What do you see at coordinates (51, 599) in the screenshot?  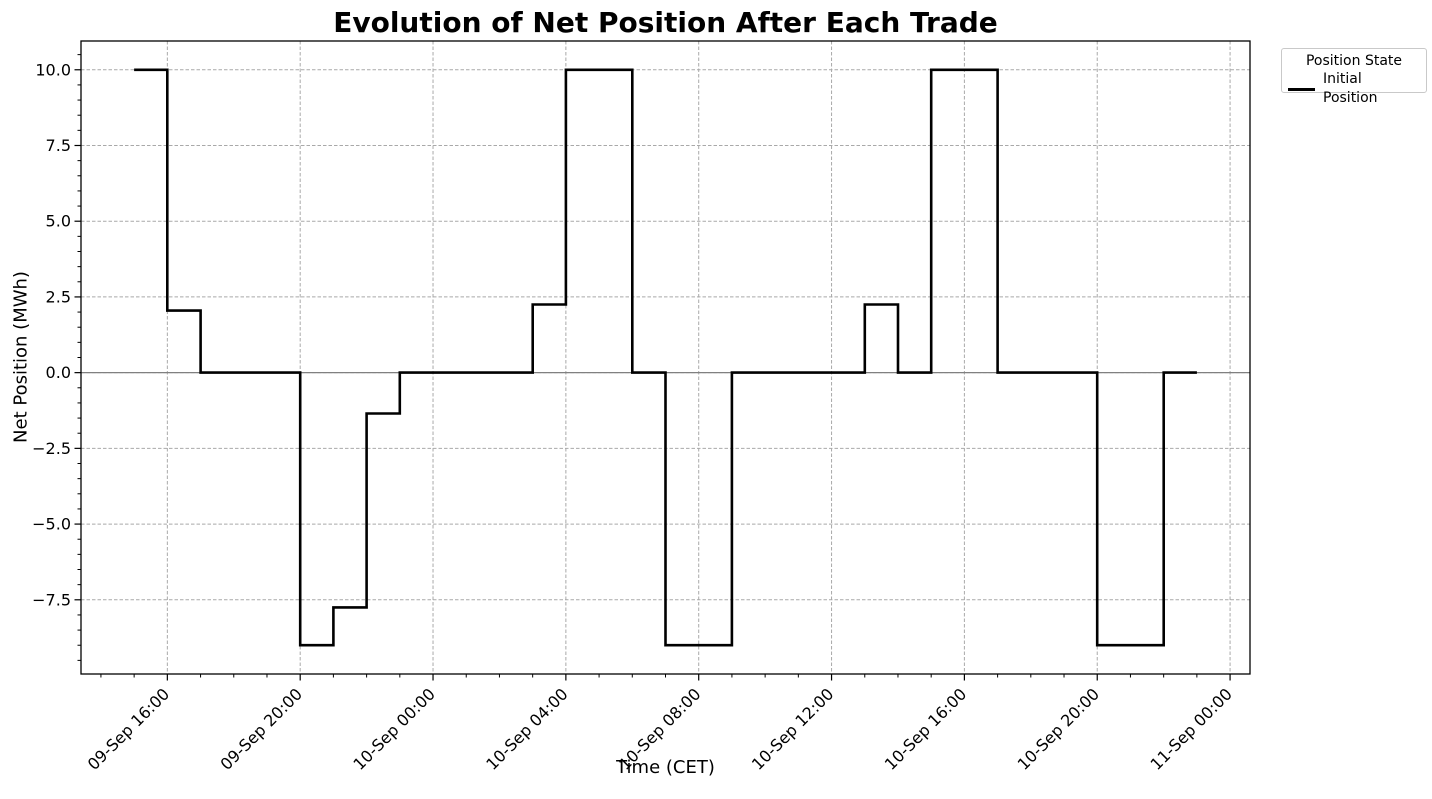 I see `y-tick-label: −7.5` at bounding box center [51, 599].